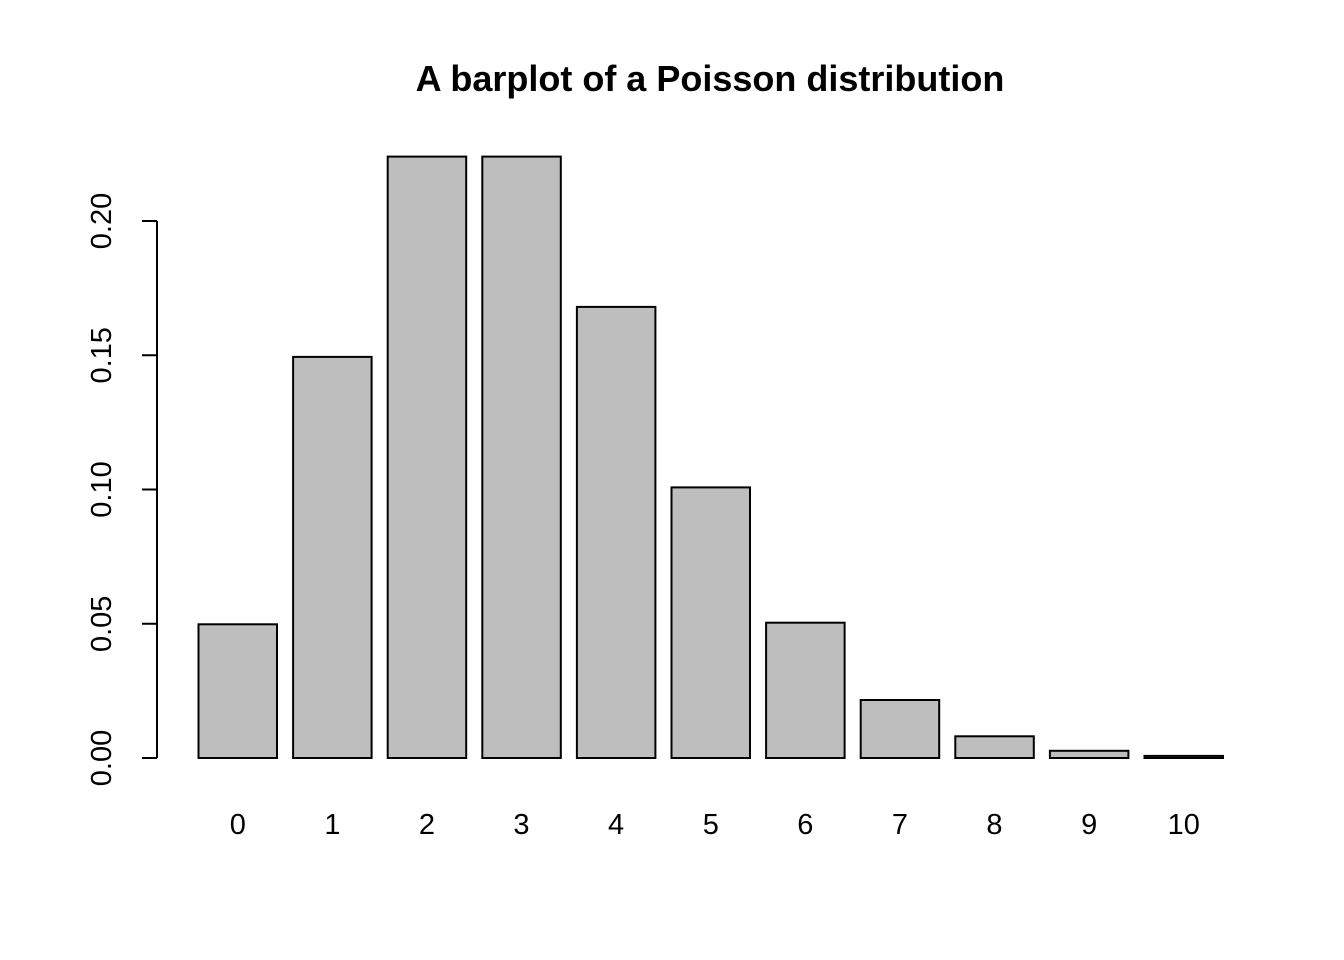 This screenshot has width=1344, height=960. What do you see at coordinates (102, 489) in the screenshot?
I see `y-tick-label: 0.10` at bounding box center [102, 489].